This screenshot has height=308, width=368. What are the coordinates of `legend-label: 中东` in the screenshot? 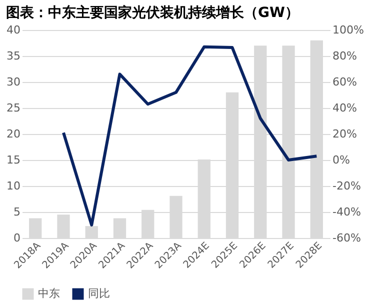 It's located at (49, 293).